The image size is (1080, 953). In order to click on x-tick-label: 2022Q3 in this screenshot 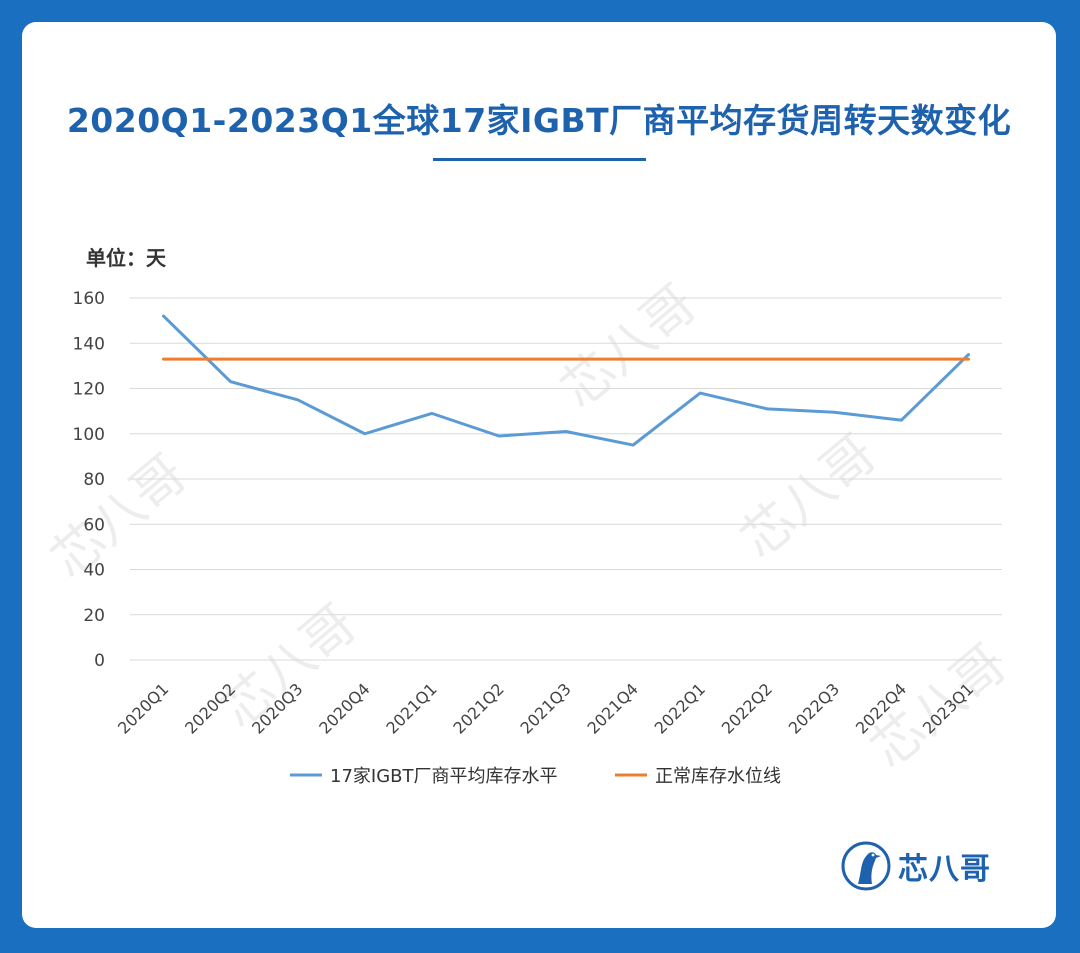, I will do `click(814, 708)`.